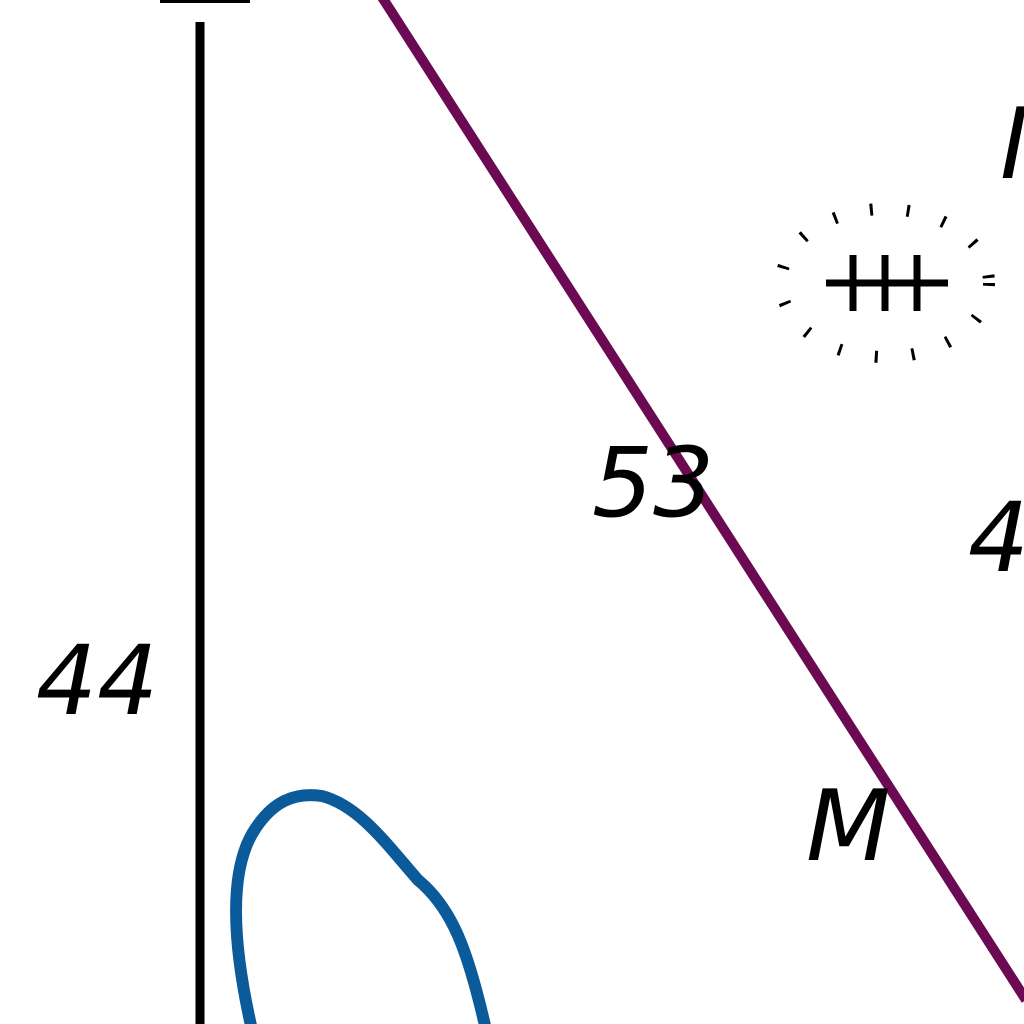  What do you see at coordinates (996, 538) in the screenshot?
I see `sounding-partial: 4` at bounding box center [996, 538].